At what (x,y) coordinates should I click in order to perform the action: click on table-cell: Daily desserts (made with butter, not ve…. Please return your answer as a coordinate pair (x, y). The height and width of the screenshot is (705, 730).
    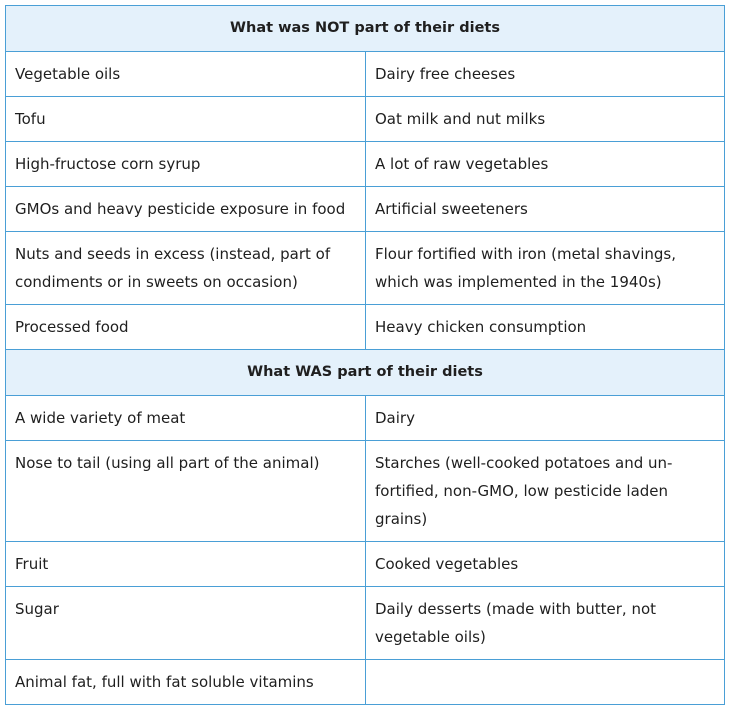
    Looking at the image, I should click on (545, 623).